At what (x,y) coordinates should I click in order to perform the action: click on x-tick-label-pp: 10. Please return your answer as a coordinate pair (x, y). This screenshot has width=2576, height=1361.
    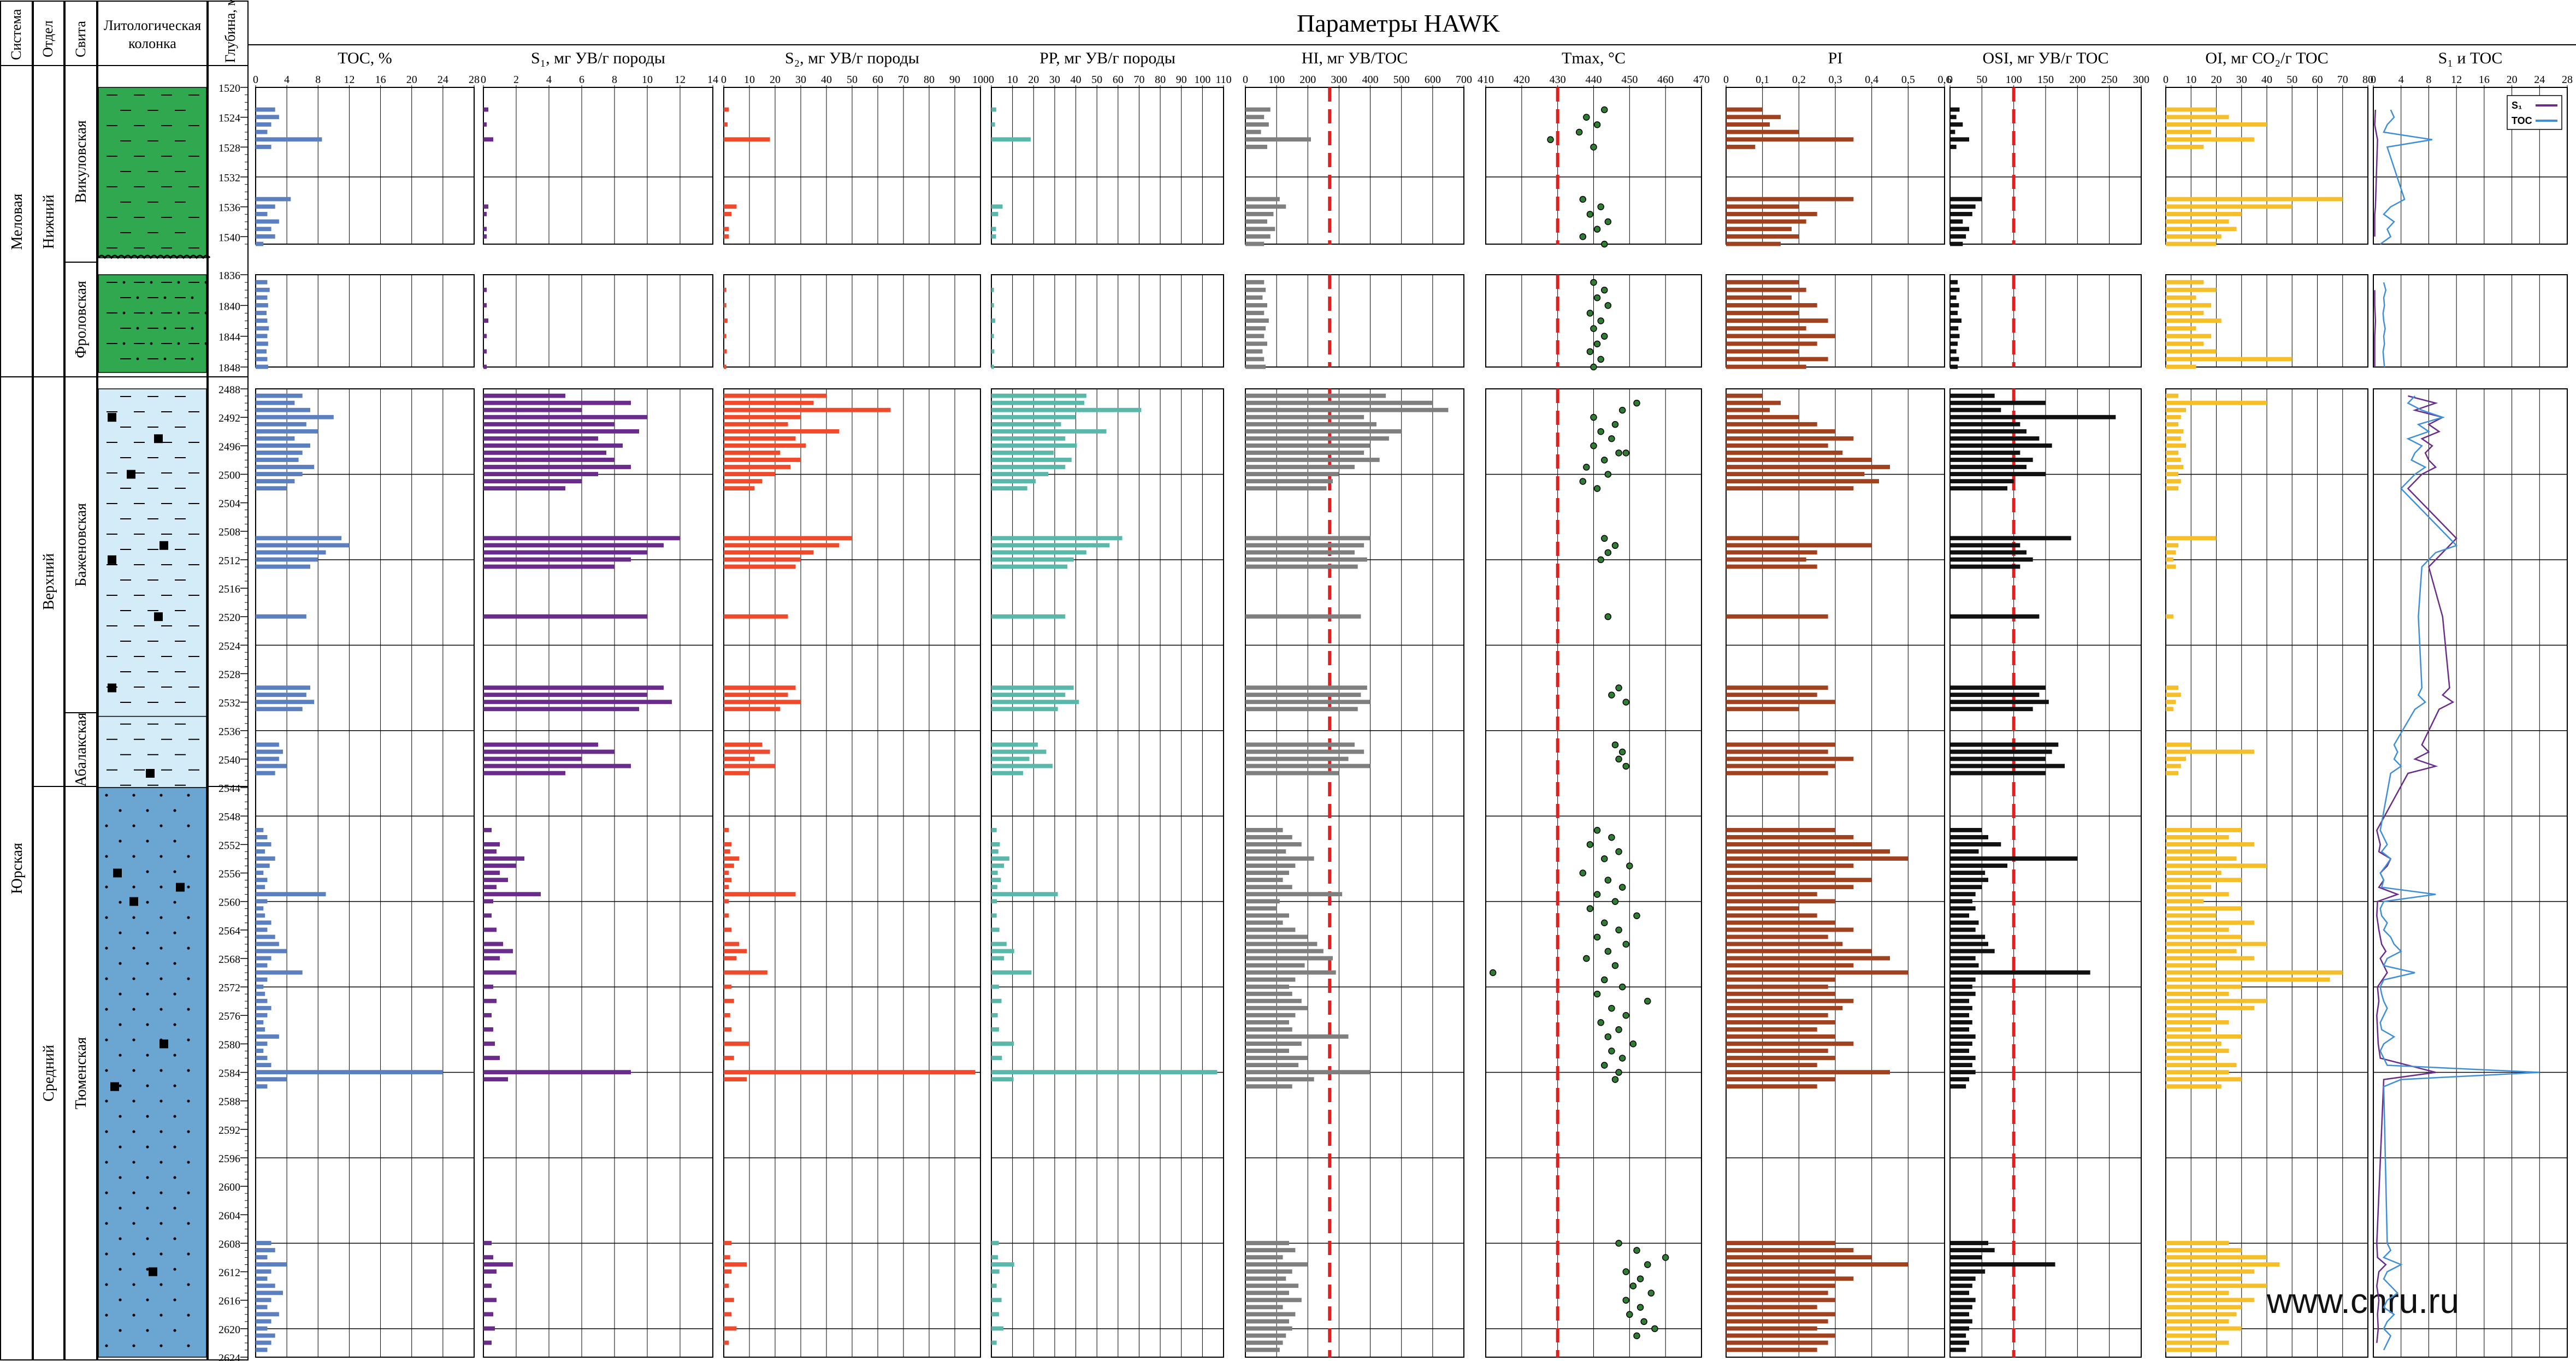
    Looking at the image, I should click on (1013, 80).